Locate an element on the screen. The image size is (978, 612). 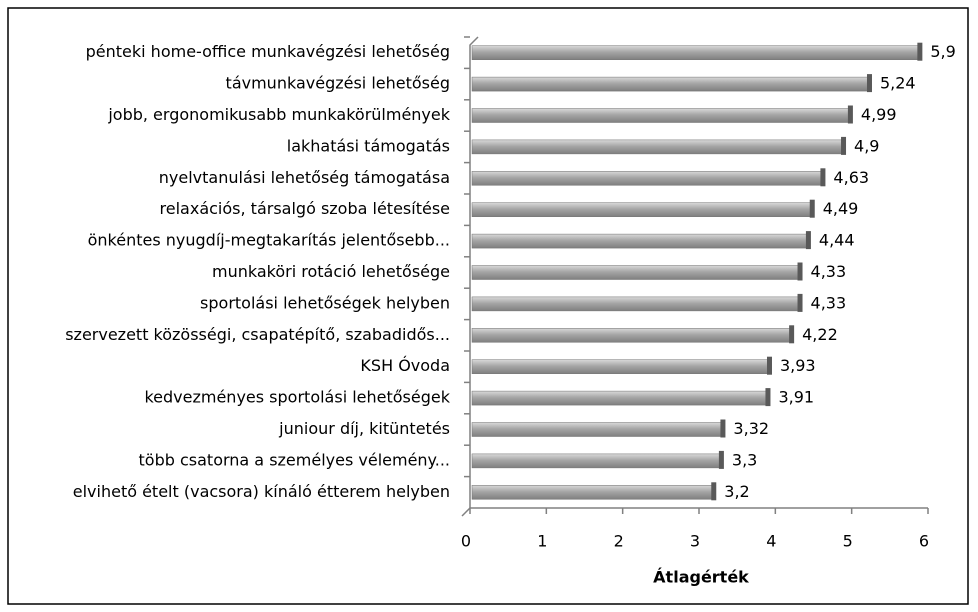
y-tick-label: lakhatási támogatás is located at coordinates (368, 145).